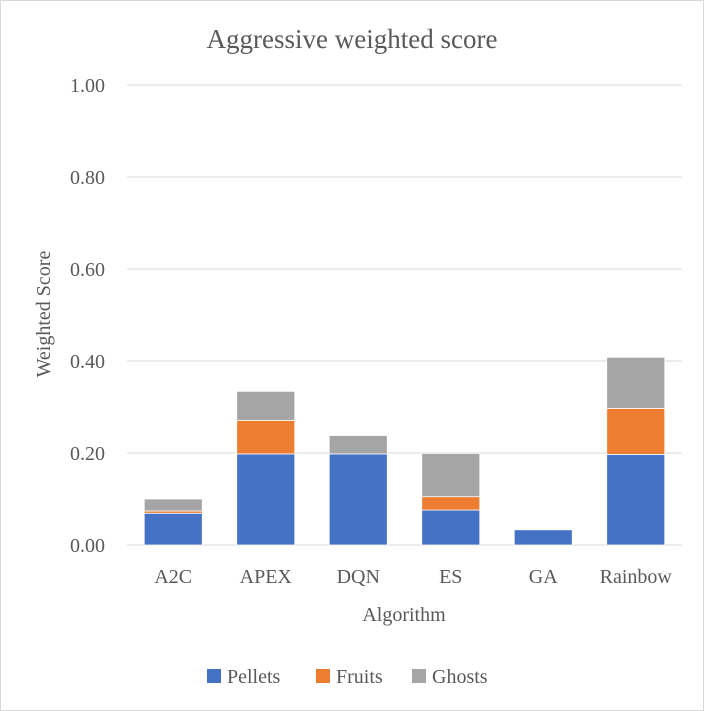 The width and height of the screenshot is (704, 711). Describe the element at coordinates (254, 677) in the screenshot. I see `legend-label-pellets: Pellets` at that location.